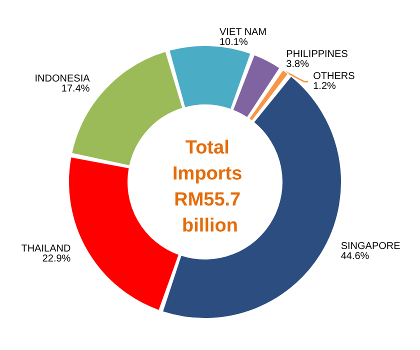  I want to click on data-label: 10.1%, so click(233, 42).